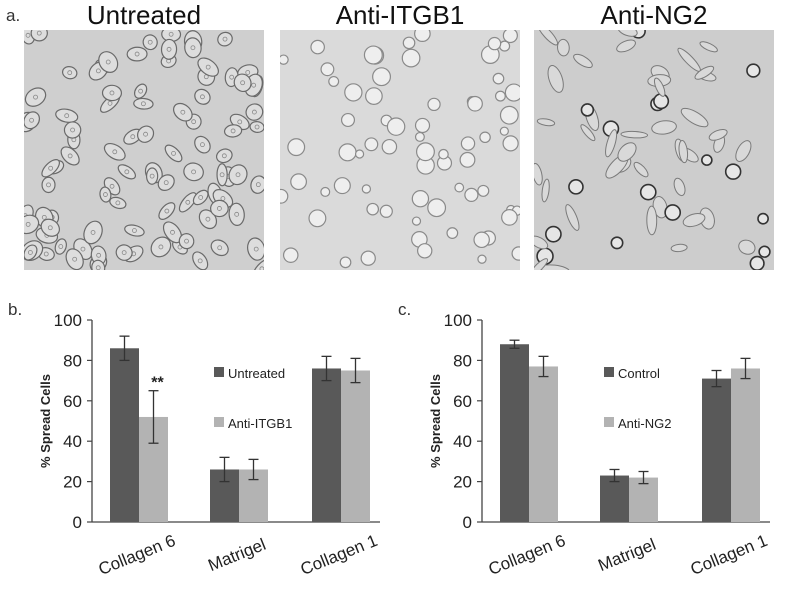  I want to click on micrograph-untreated, so click(144, 150).